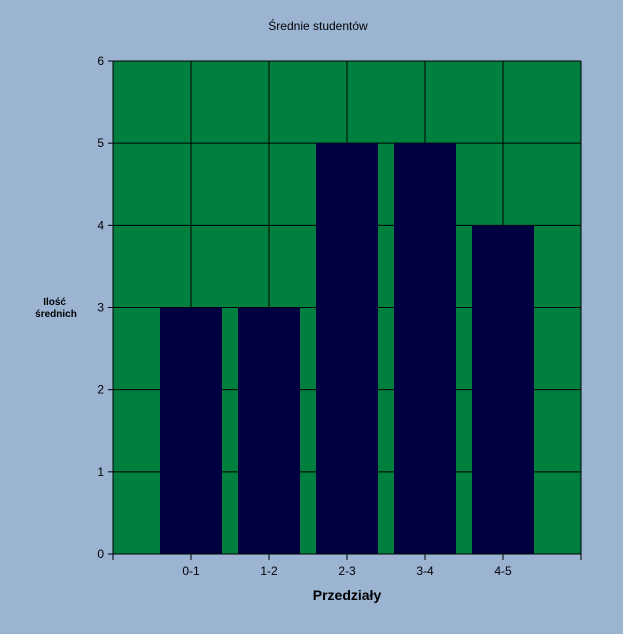  Describe the element at coordinates (100, 61) in the screenshot. I see `y-tick-label: 6` at that location.